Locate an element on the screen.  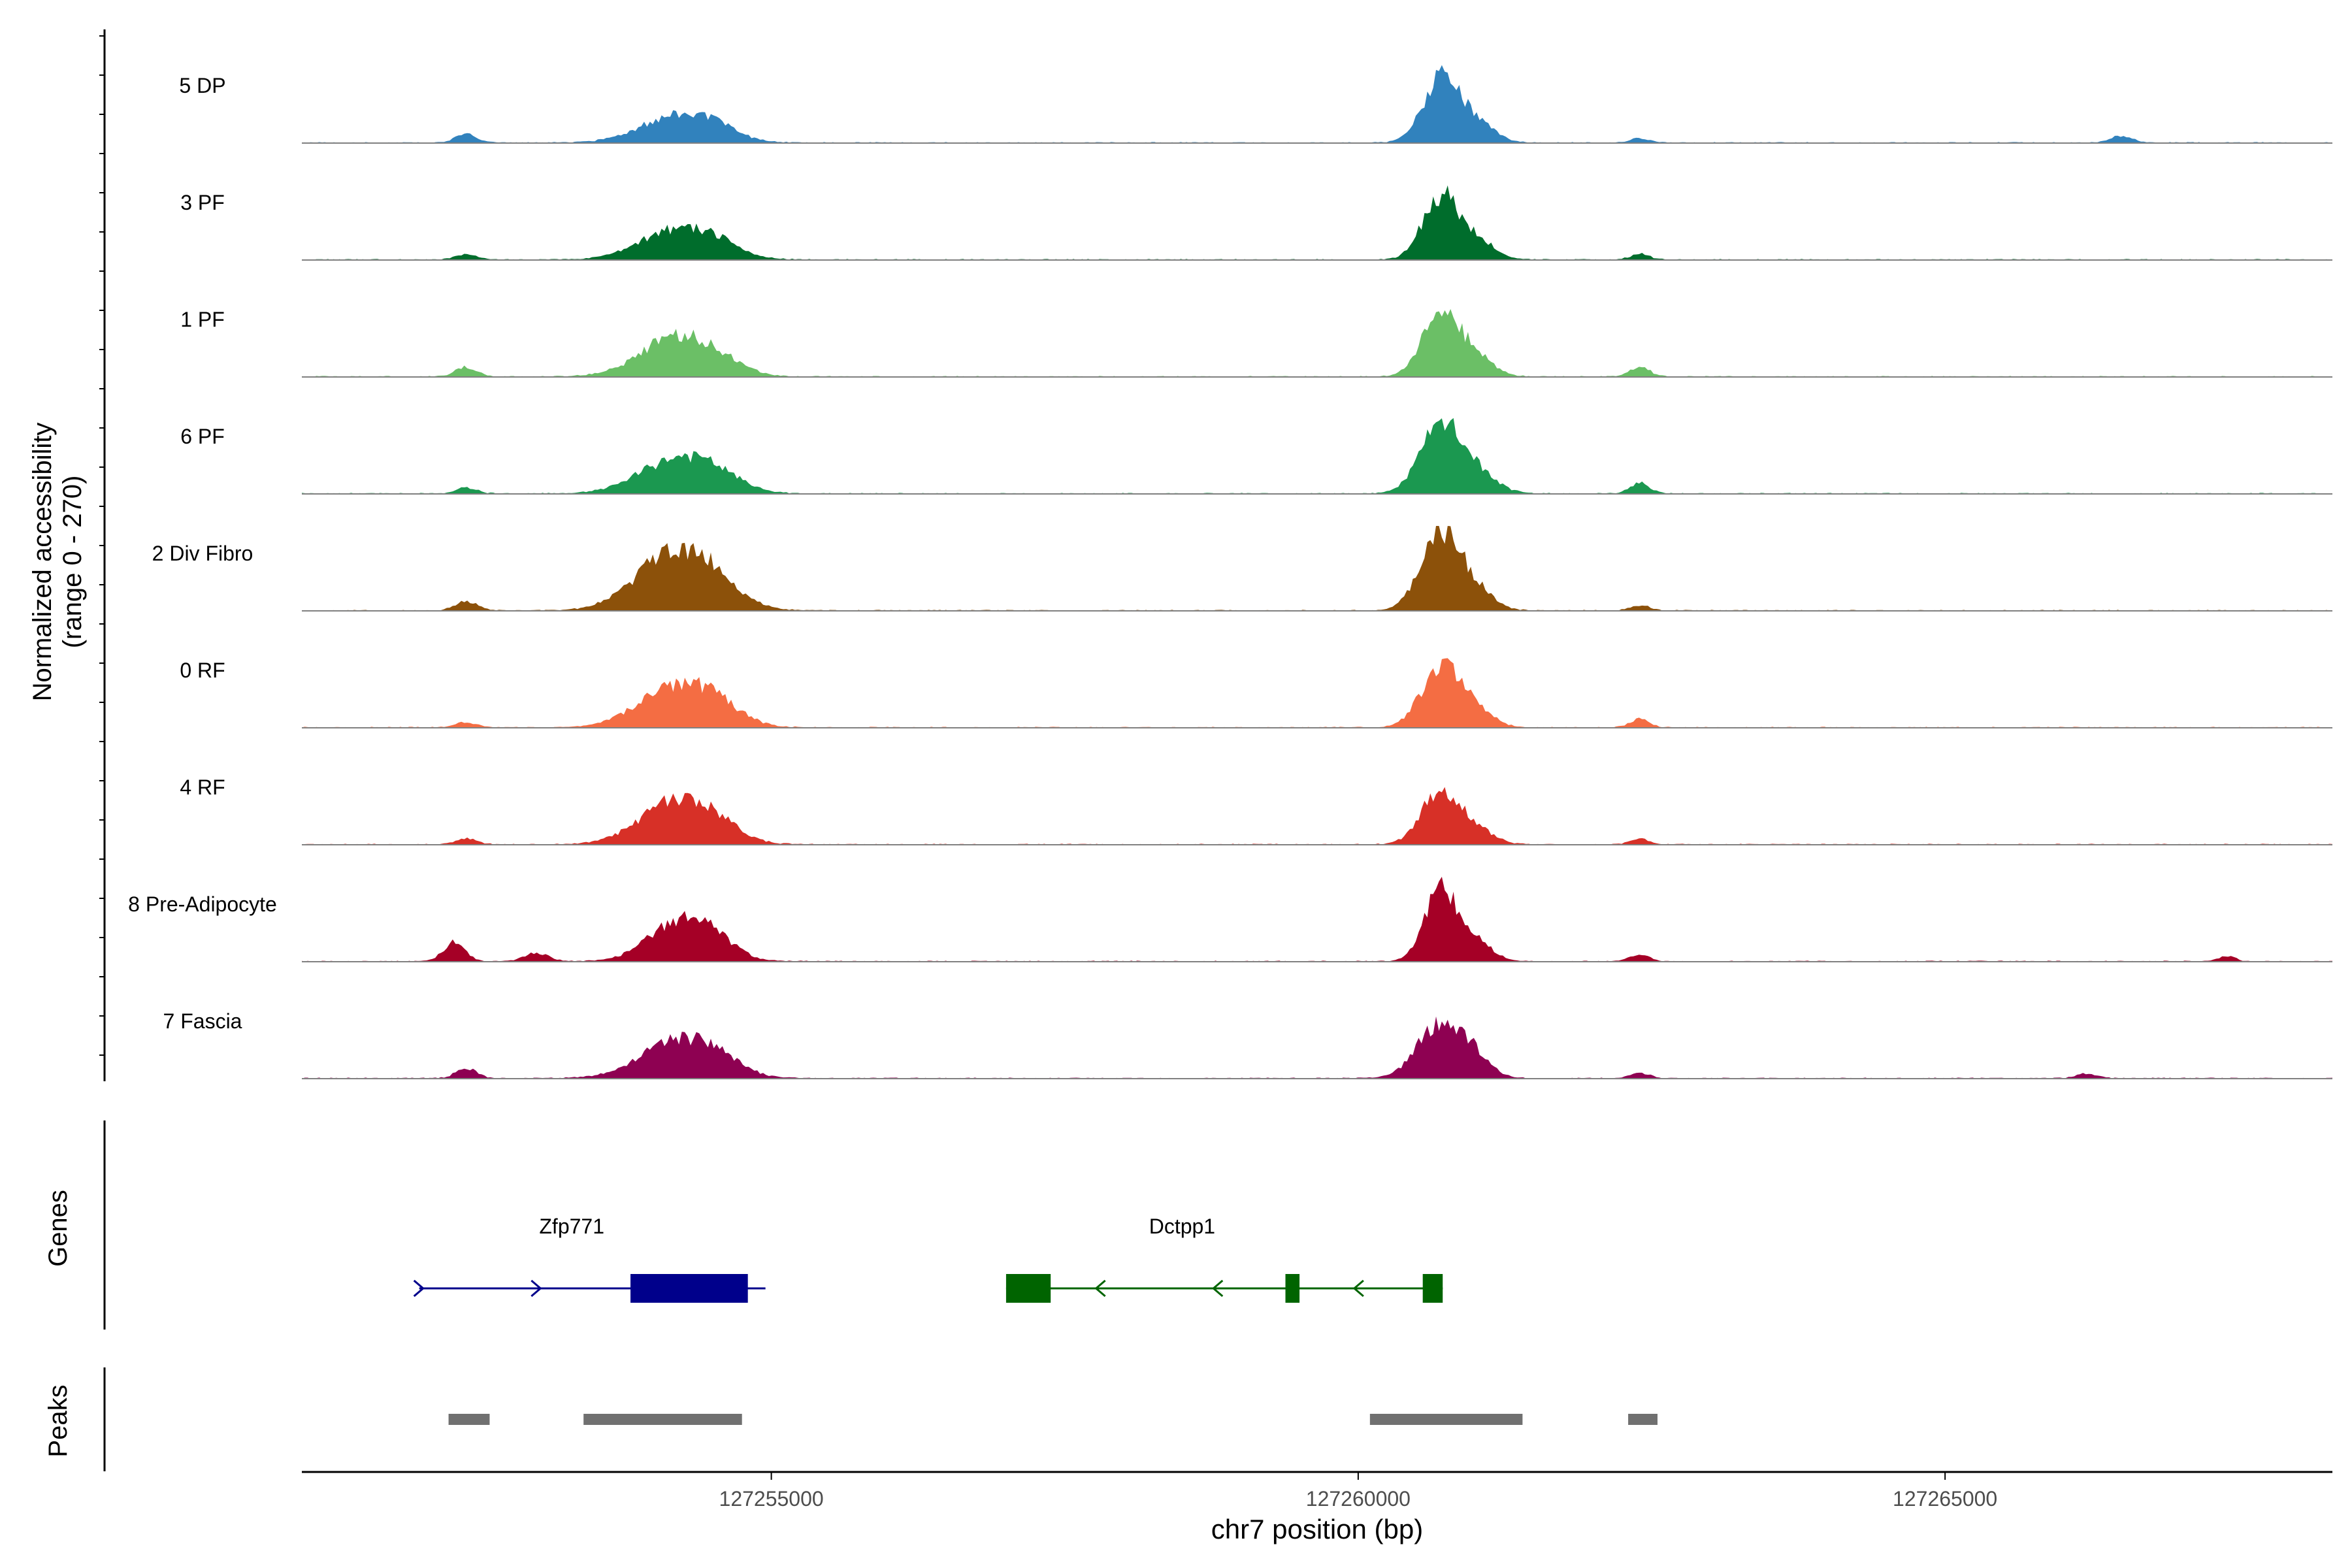
x-axis-label: chr7 position (bp) is located at coordinates (1317, 1529).